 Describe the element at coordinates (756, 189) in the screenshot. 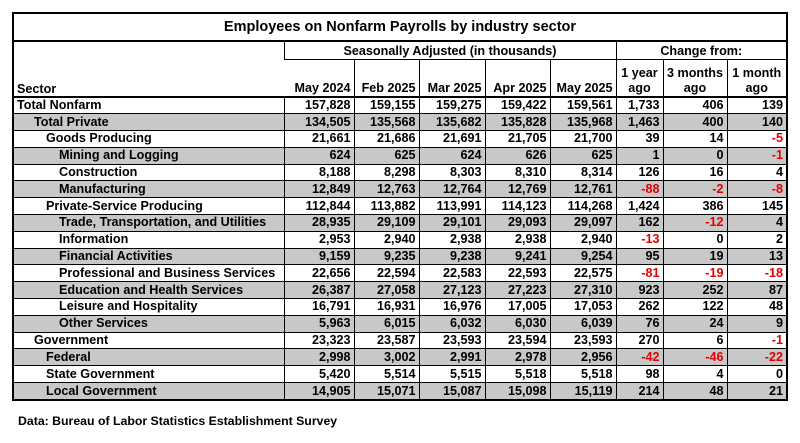

I see `value-cell: -8` at that location.